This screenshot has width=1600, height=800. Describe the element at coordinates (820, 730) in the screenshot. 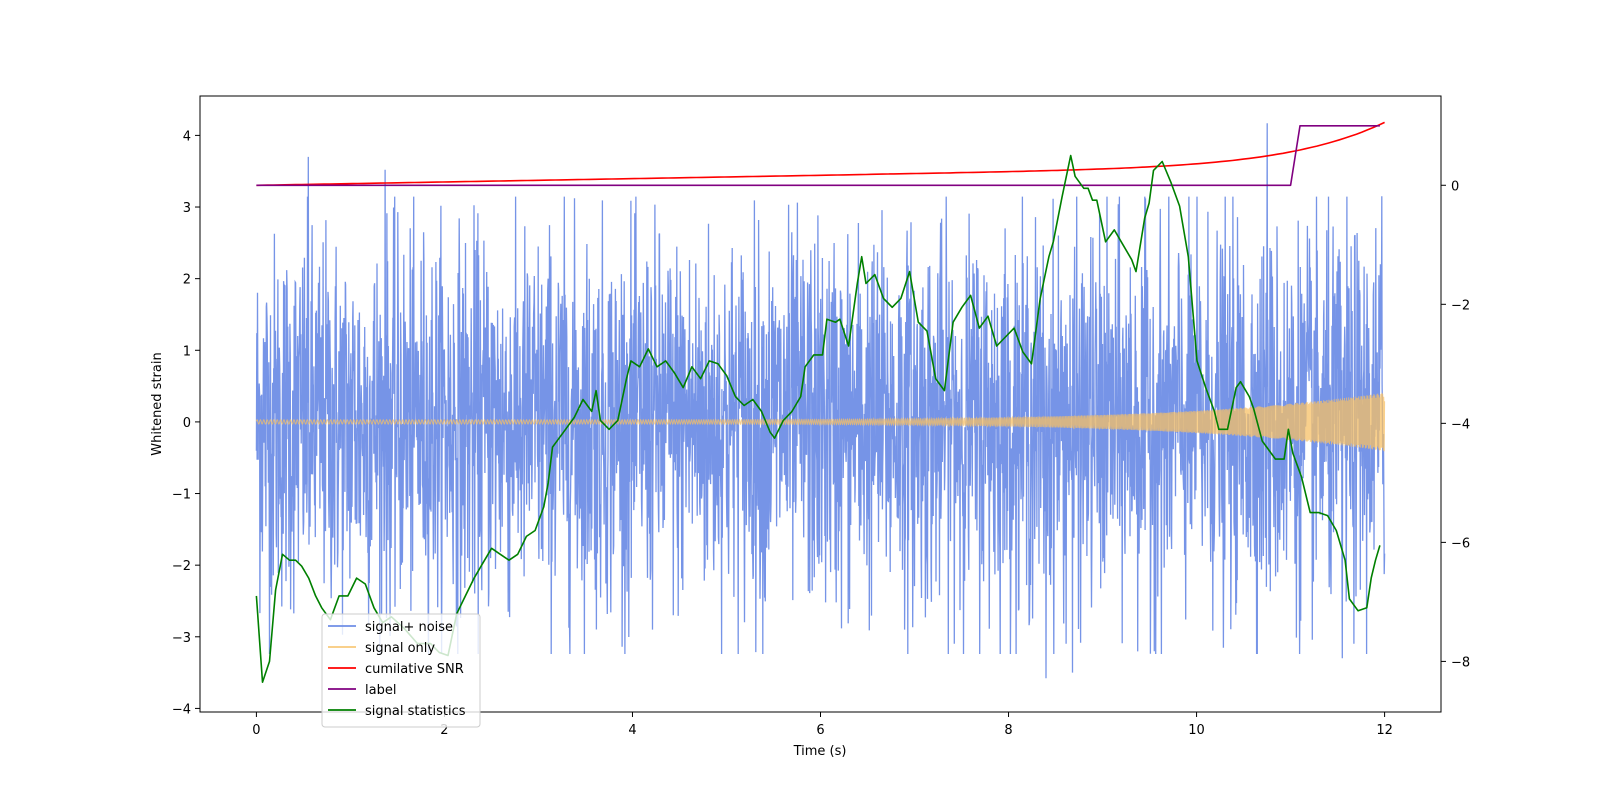

I see `x-tick-label: 6` at that location.